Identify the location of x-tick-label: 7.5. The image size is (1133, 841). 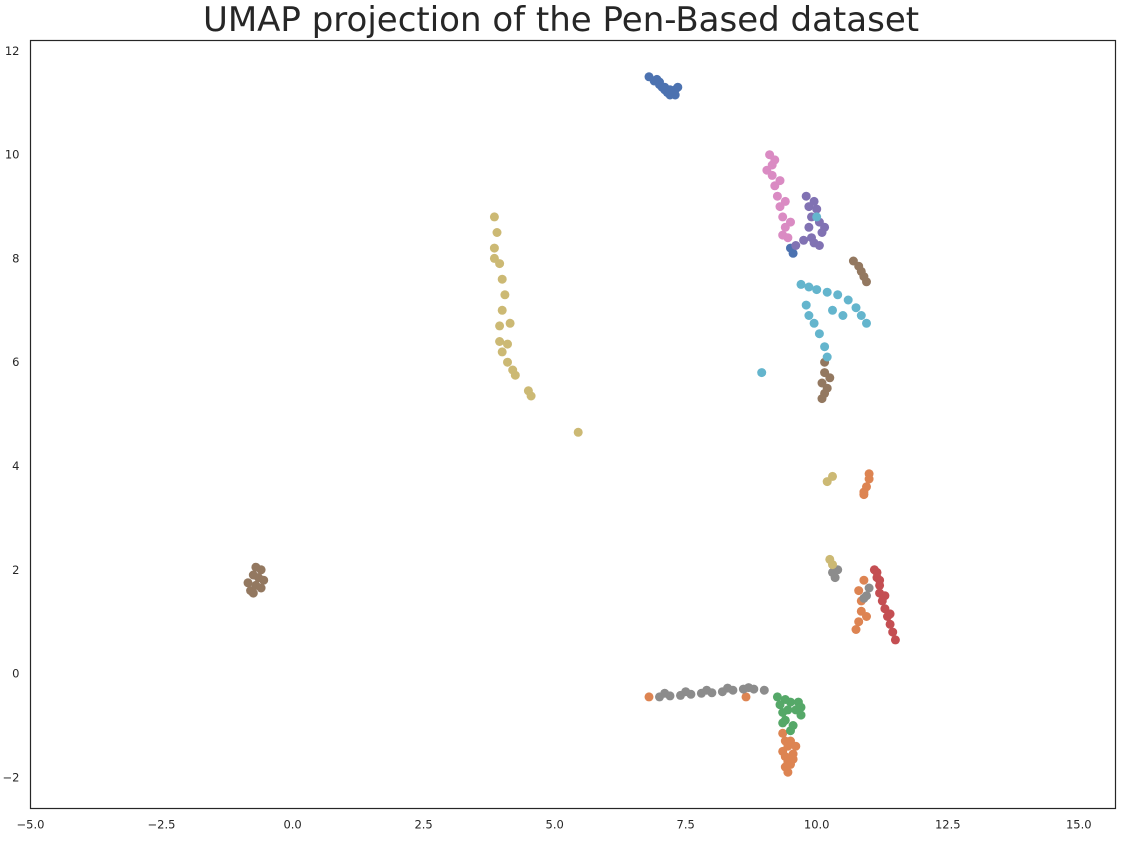
(686, 825).